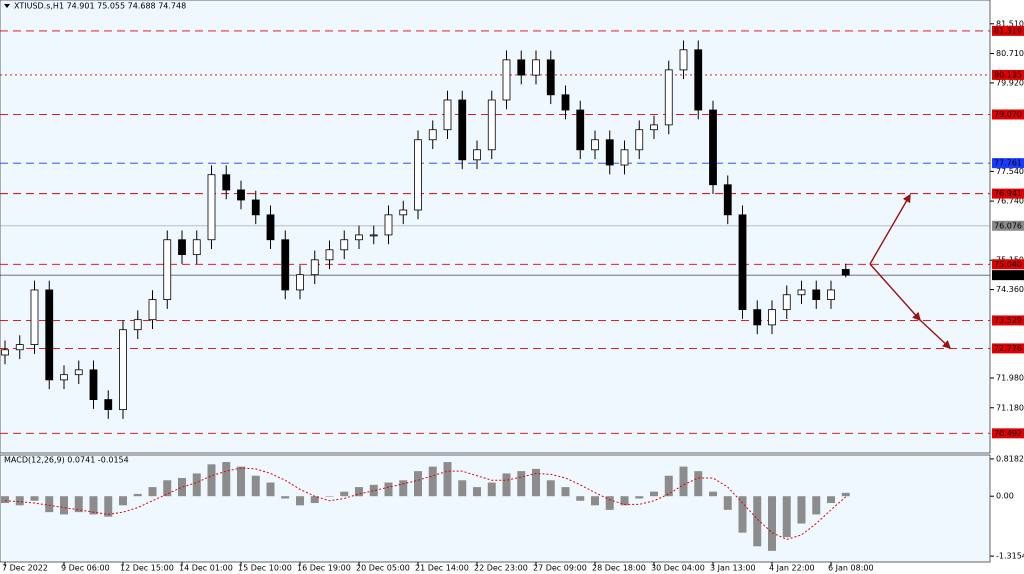 This screenshot has height=574, width=1024. I want to click on level-label: 77.761, so click(1008, 163).